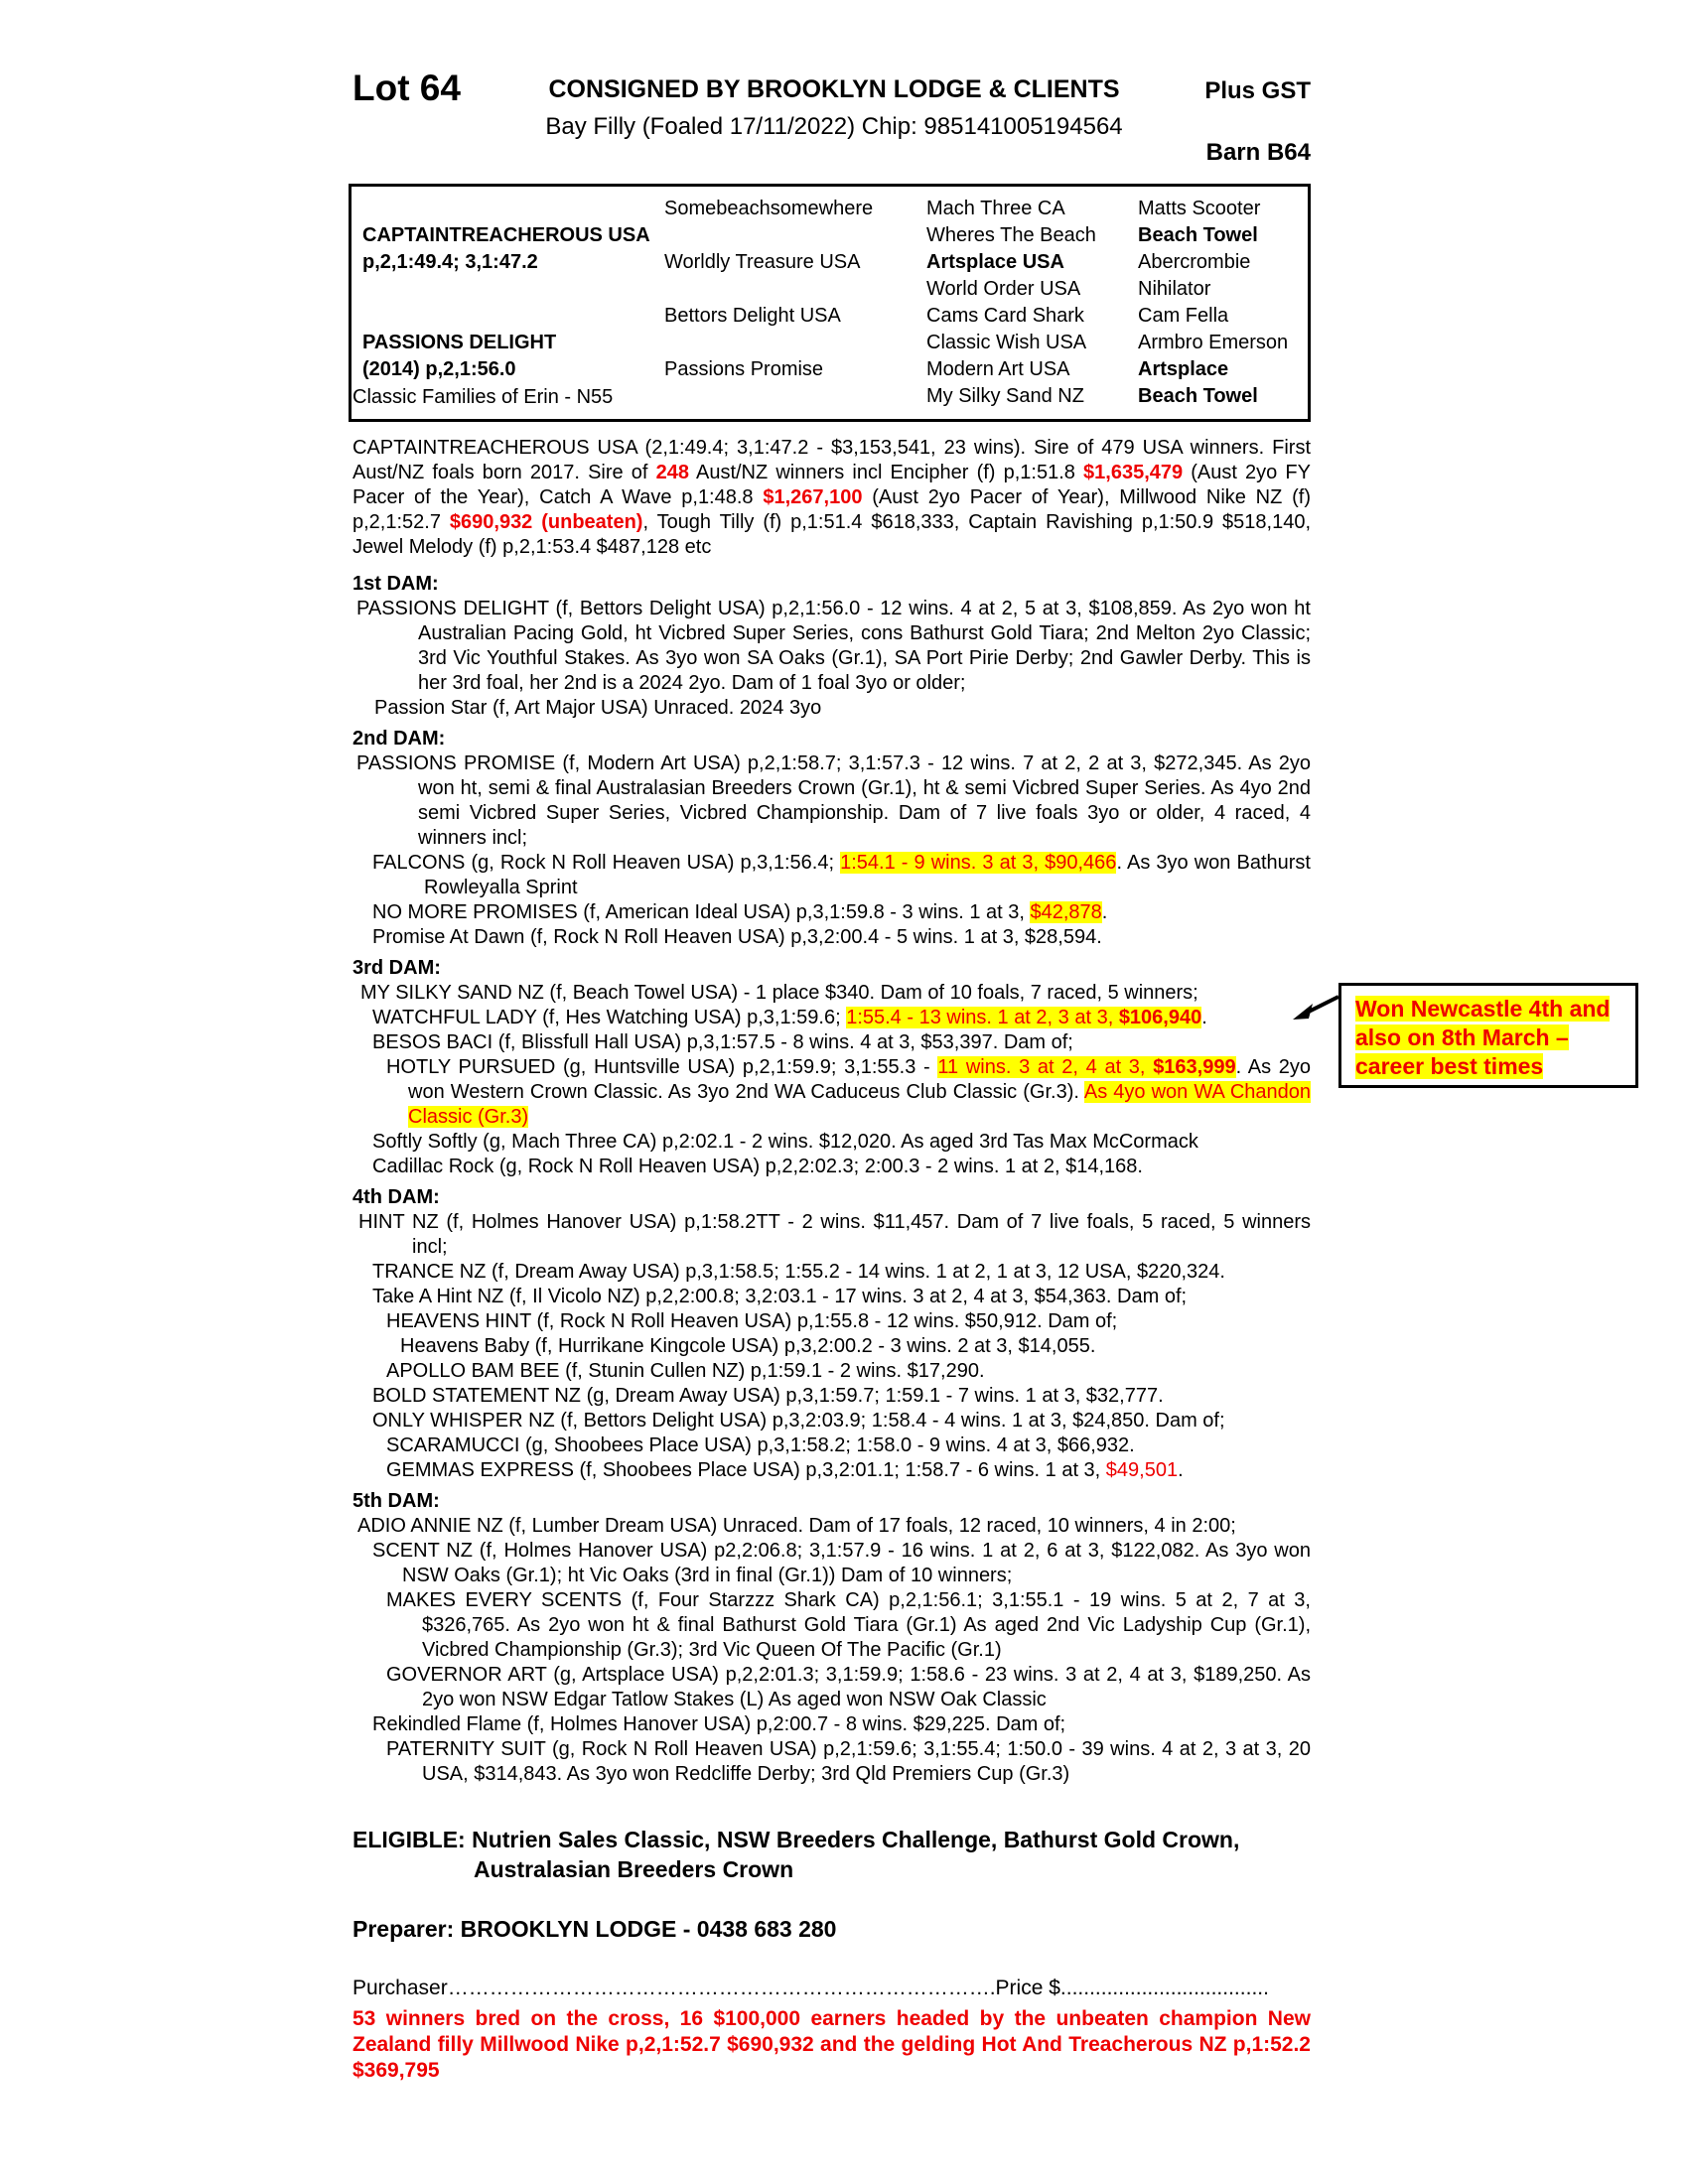 The width and height of the screenshot is (1688, 2184). I want to click on pedigree-cell: Bettors Delight USA, so click(752, 316).